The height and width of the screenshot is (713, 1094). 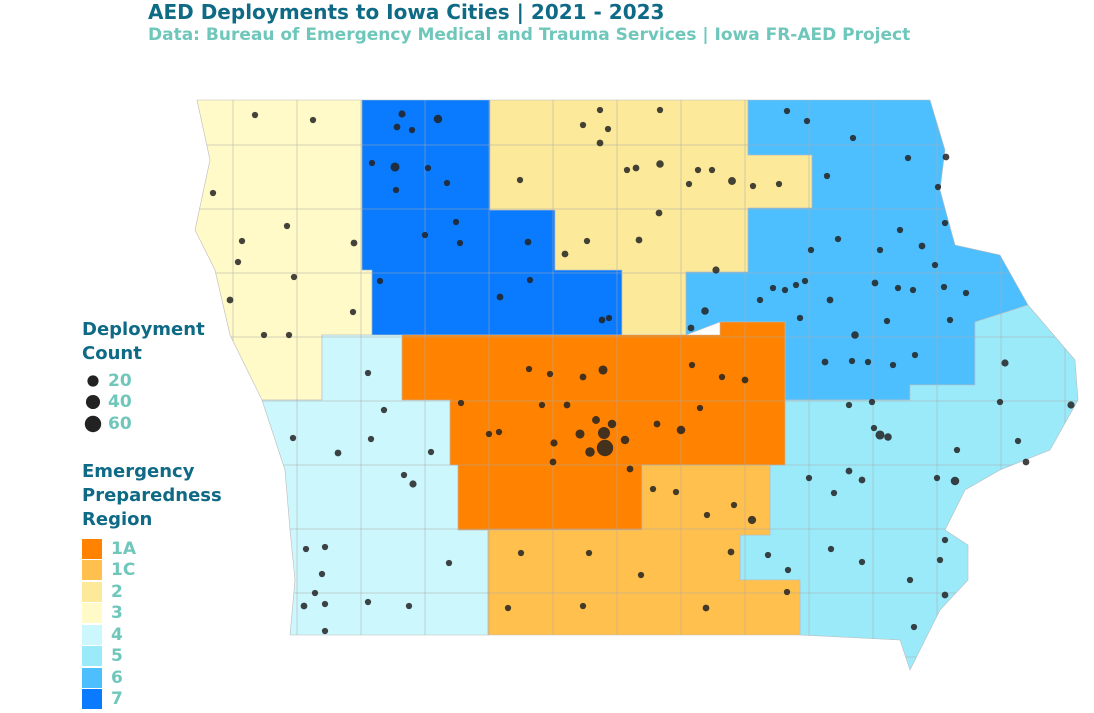 What do you see at coordinates (117, 634) in the screenshot?
I see `region-legend-label: 4` at bounding box center [117, 634].